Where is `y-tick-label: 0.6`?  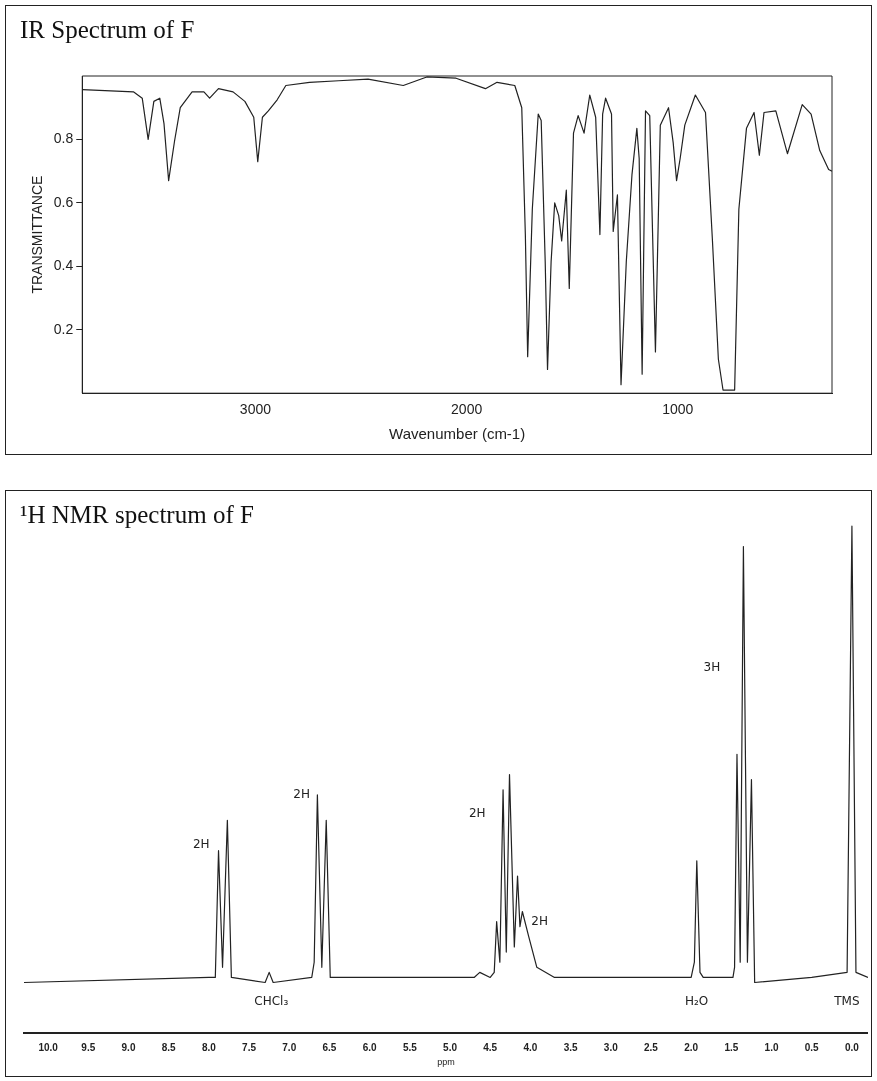
y-tick-label: 0.6 is located at coordinates (63, 201).